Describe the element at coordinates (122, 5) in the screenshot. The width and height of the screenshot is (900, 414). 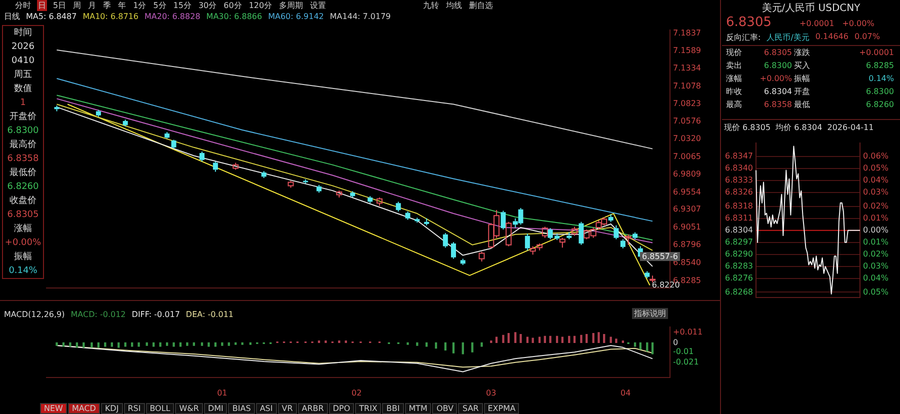
I see `text: 年` at that location.